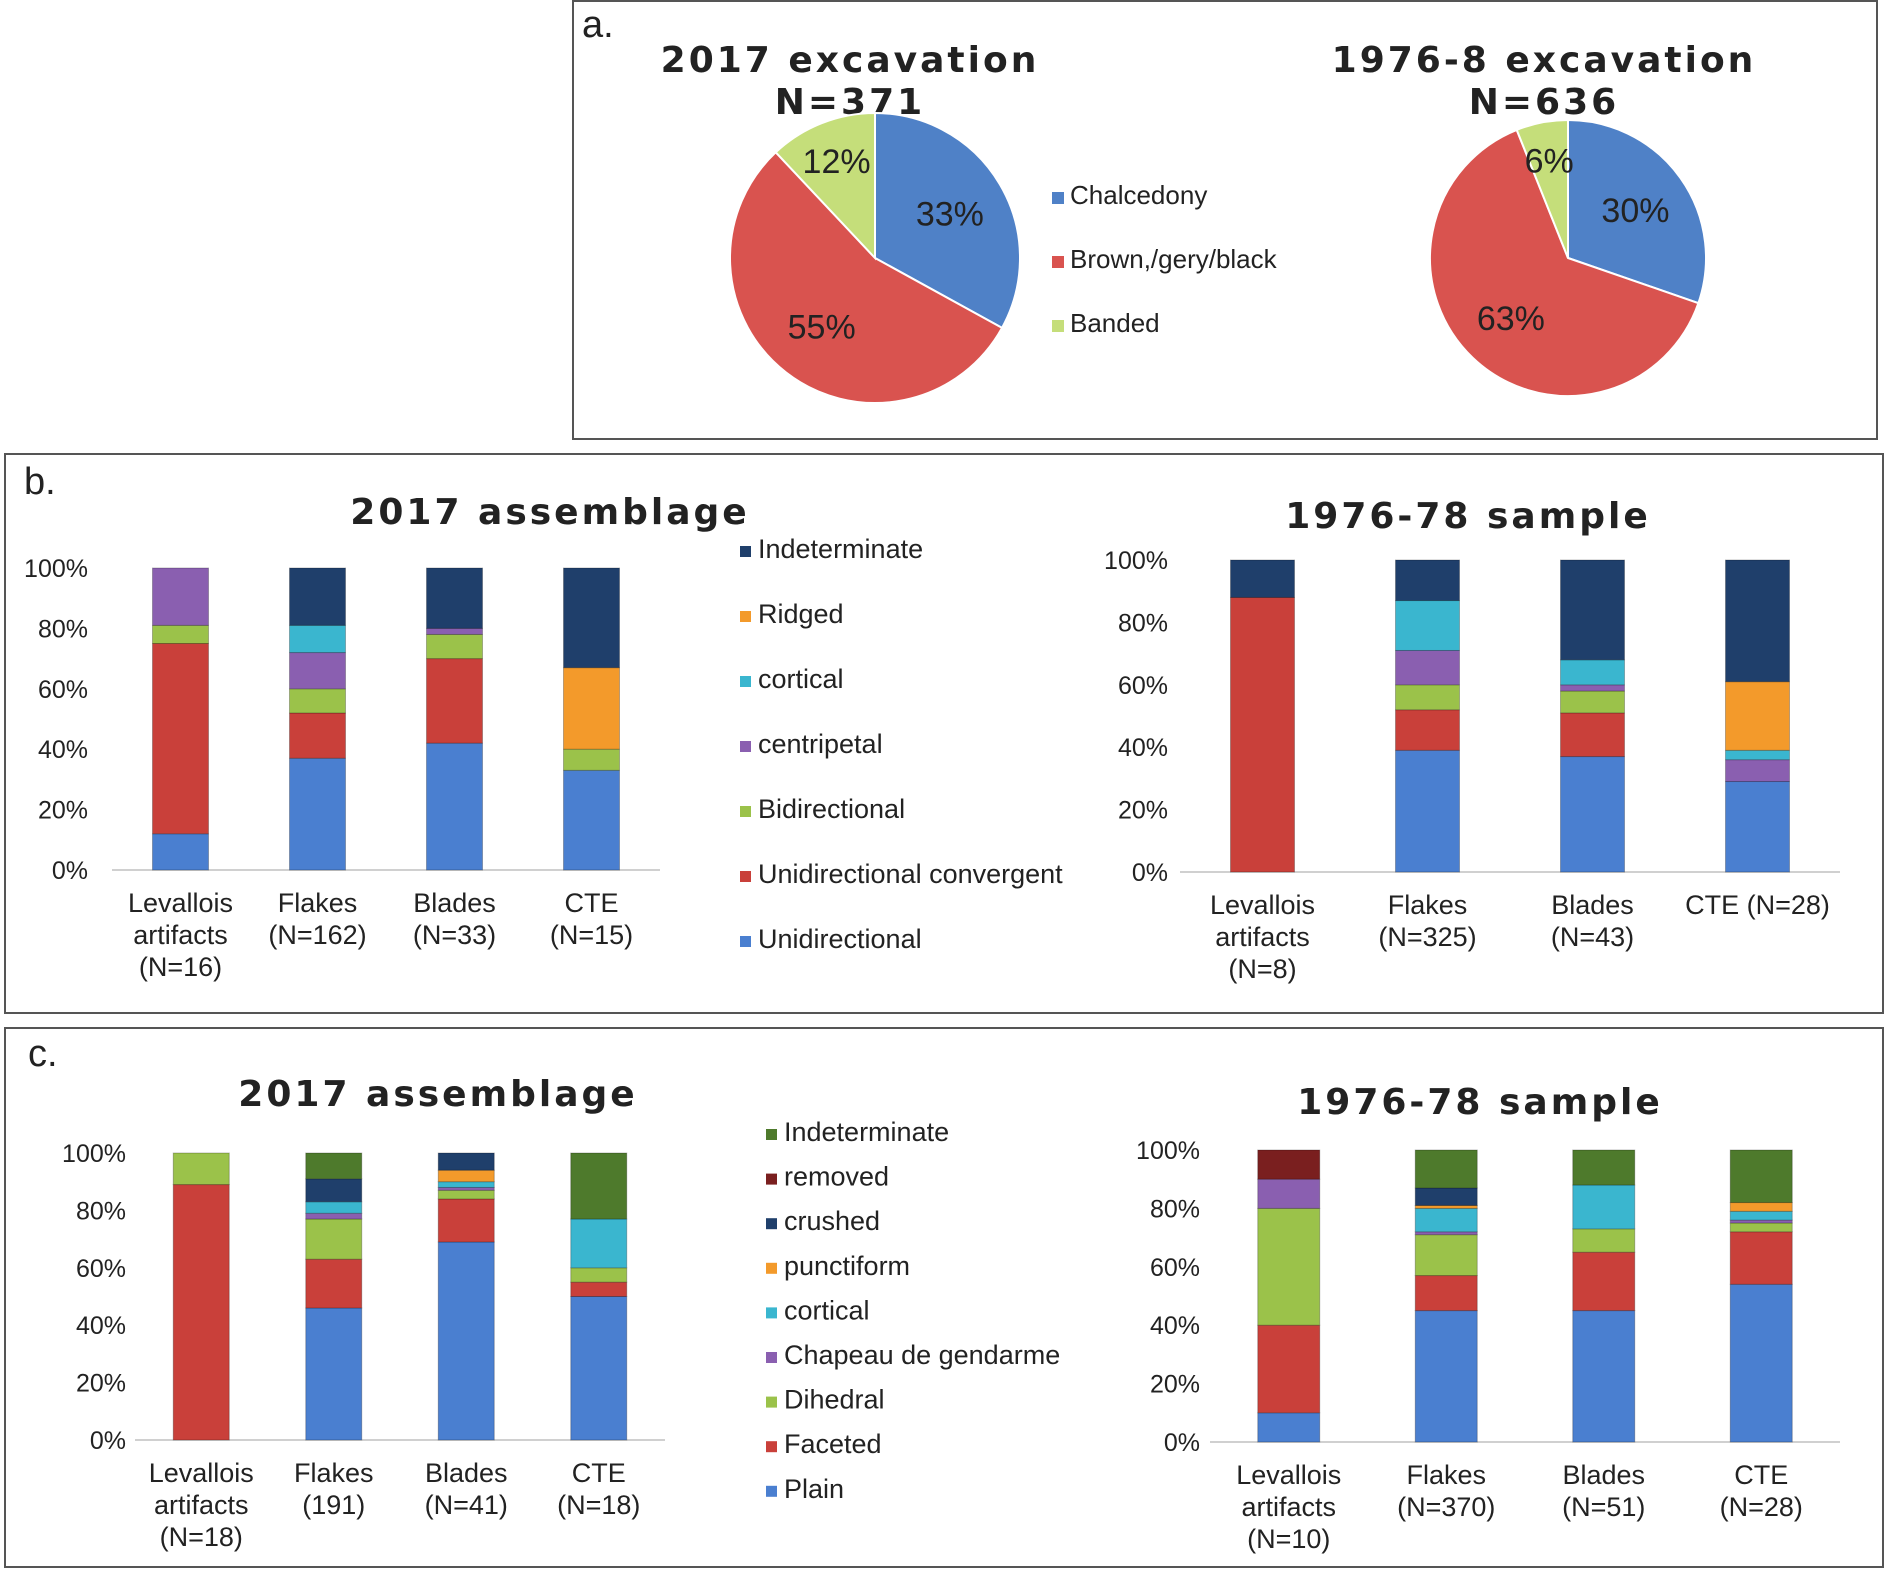 Image resolution: width=1896 pixels, height=1574 pixels. Describe the element at coordinates (1511, 319) in the screenshot. I see `pie-2-label-brown-gery-black: 63%` at that location.